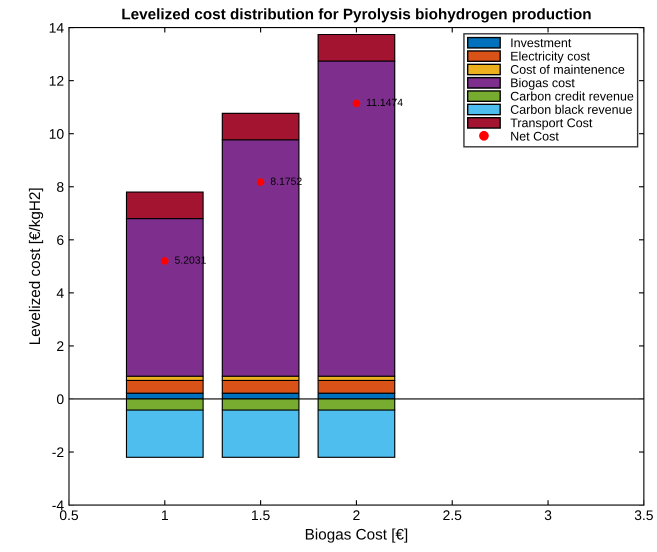 This screenshot has width=657, height=552. What do you see at coordinates (452, 515) in the screenshot?
I see `x-tick-label: 2.5` at bounding box center [452, 515].